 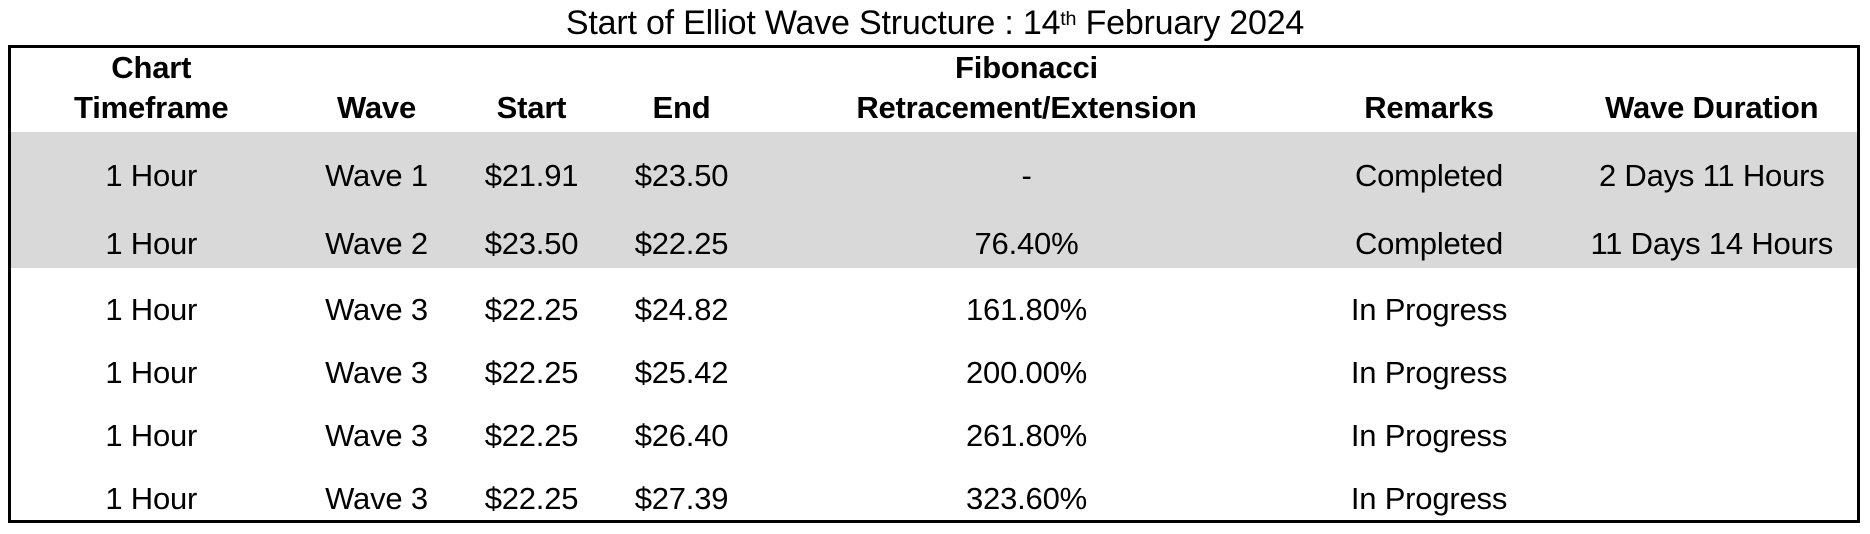 What do you see at coordinates (681, 435) in the screenshot?
I see `cell-end: $26.40` at bounding box center [681, 435].